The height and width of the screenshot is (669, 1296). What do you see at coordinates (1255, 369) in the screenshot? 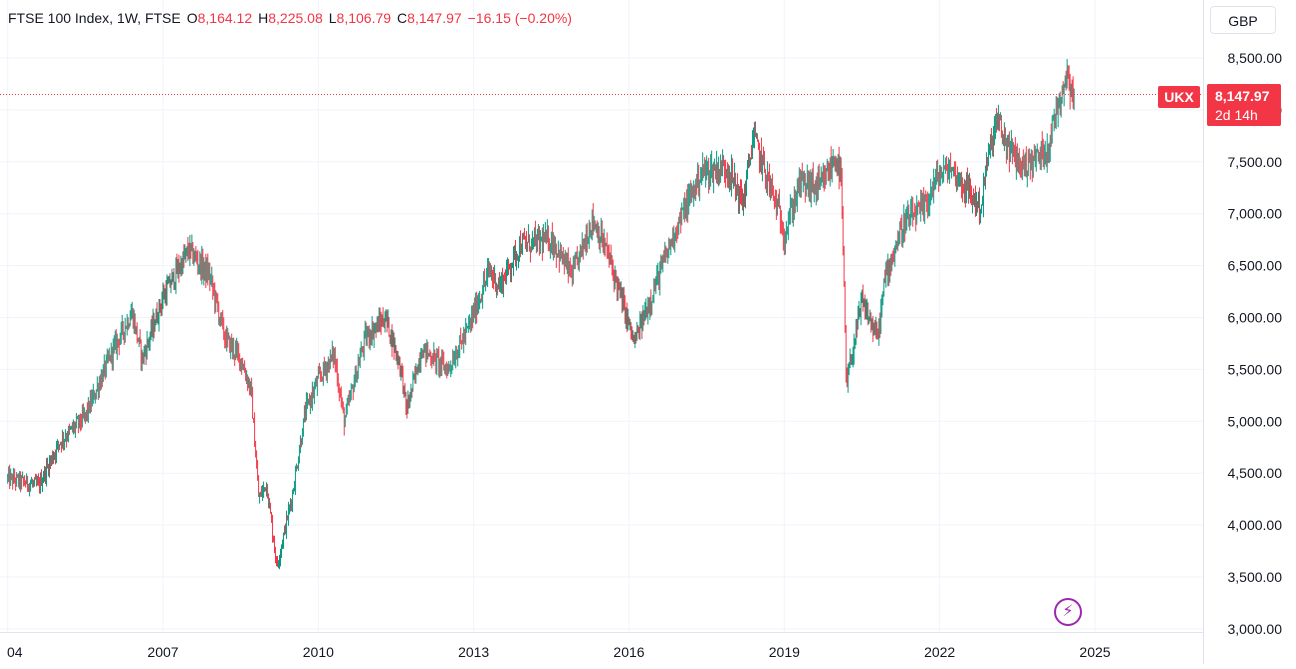
I see `y-tick-label: 5,500.00` at bounding box center [1255, 369].